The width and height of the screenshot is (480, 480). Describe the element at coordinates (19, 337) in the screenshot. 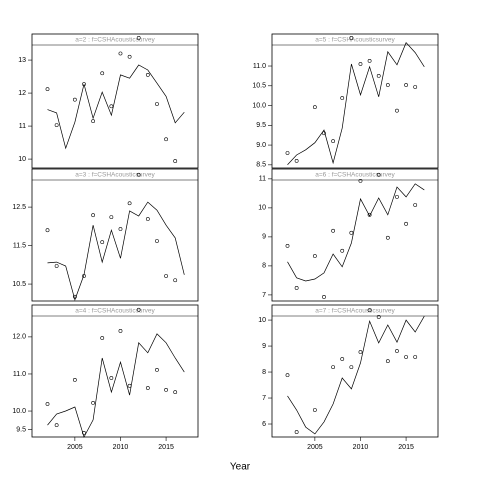

I see `y-tick-label: 12.0` at that location.